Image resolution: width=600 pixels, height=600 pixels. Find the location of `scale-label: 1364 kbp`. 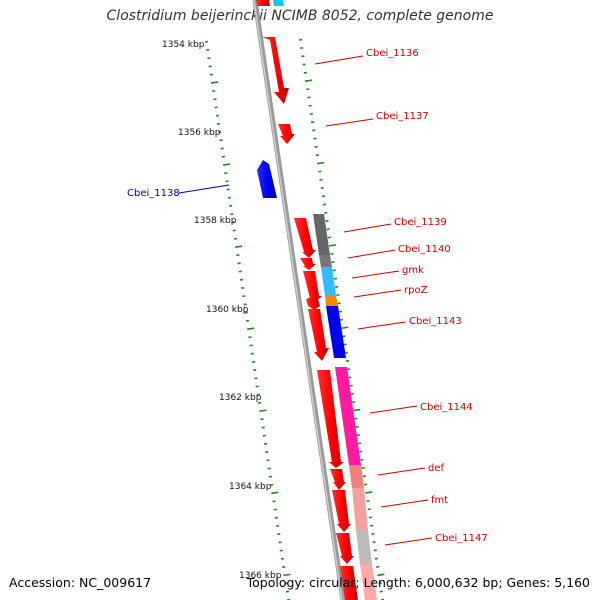

scale-label: 1364 kbp is located at coordinates (250, 487).